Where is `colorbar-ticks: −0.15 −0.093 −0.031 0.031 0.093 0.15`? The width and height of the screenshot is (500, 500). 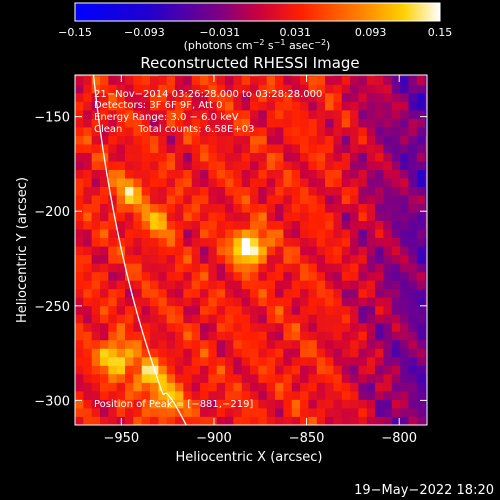
colorbar-ticks: −0.15 −0.093 −0.031 0.031 0.093 0.15 is located at coordinates (255, 32).